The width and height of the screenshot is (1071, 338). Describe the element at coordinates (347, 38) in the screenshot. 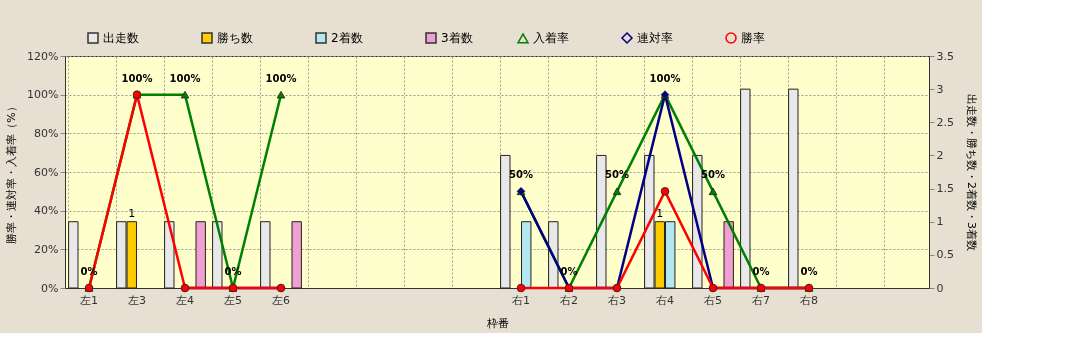

I see `legend-label: 2着数` at that location.